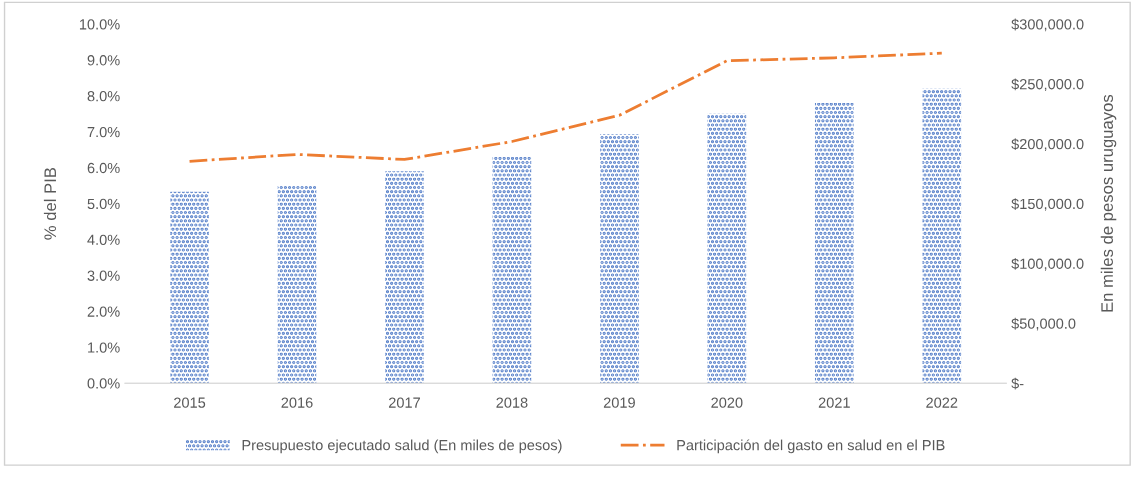  I want to click on y-tick-label: 6.0%, so click(103, 168).